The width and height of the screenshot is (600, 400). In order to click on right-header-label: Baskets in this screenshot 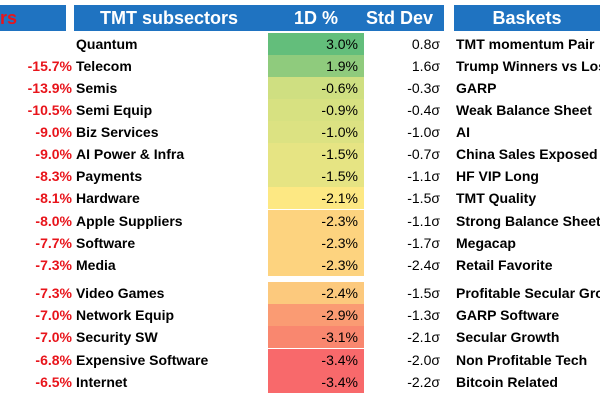, I will do `click(527, 18)`.